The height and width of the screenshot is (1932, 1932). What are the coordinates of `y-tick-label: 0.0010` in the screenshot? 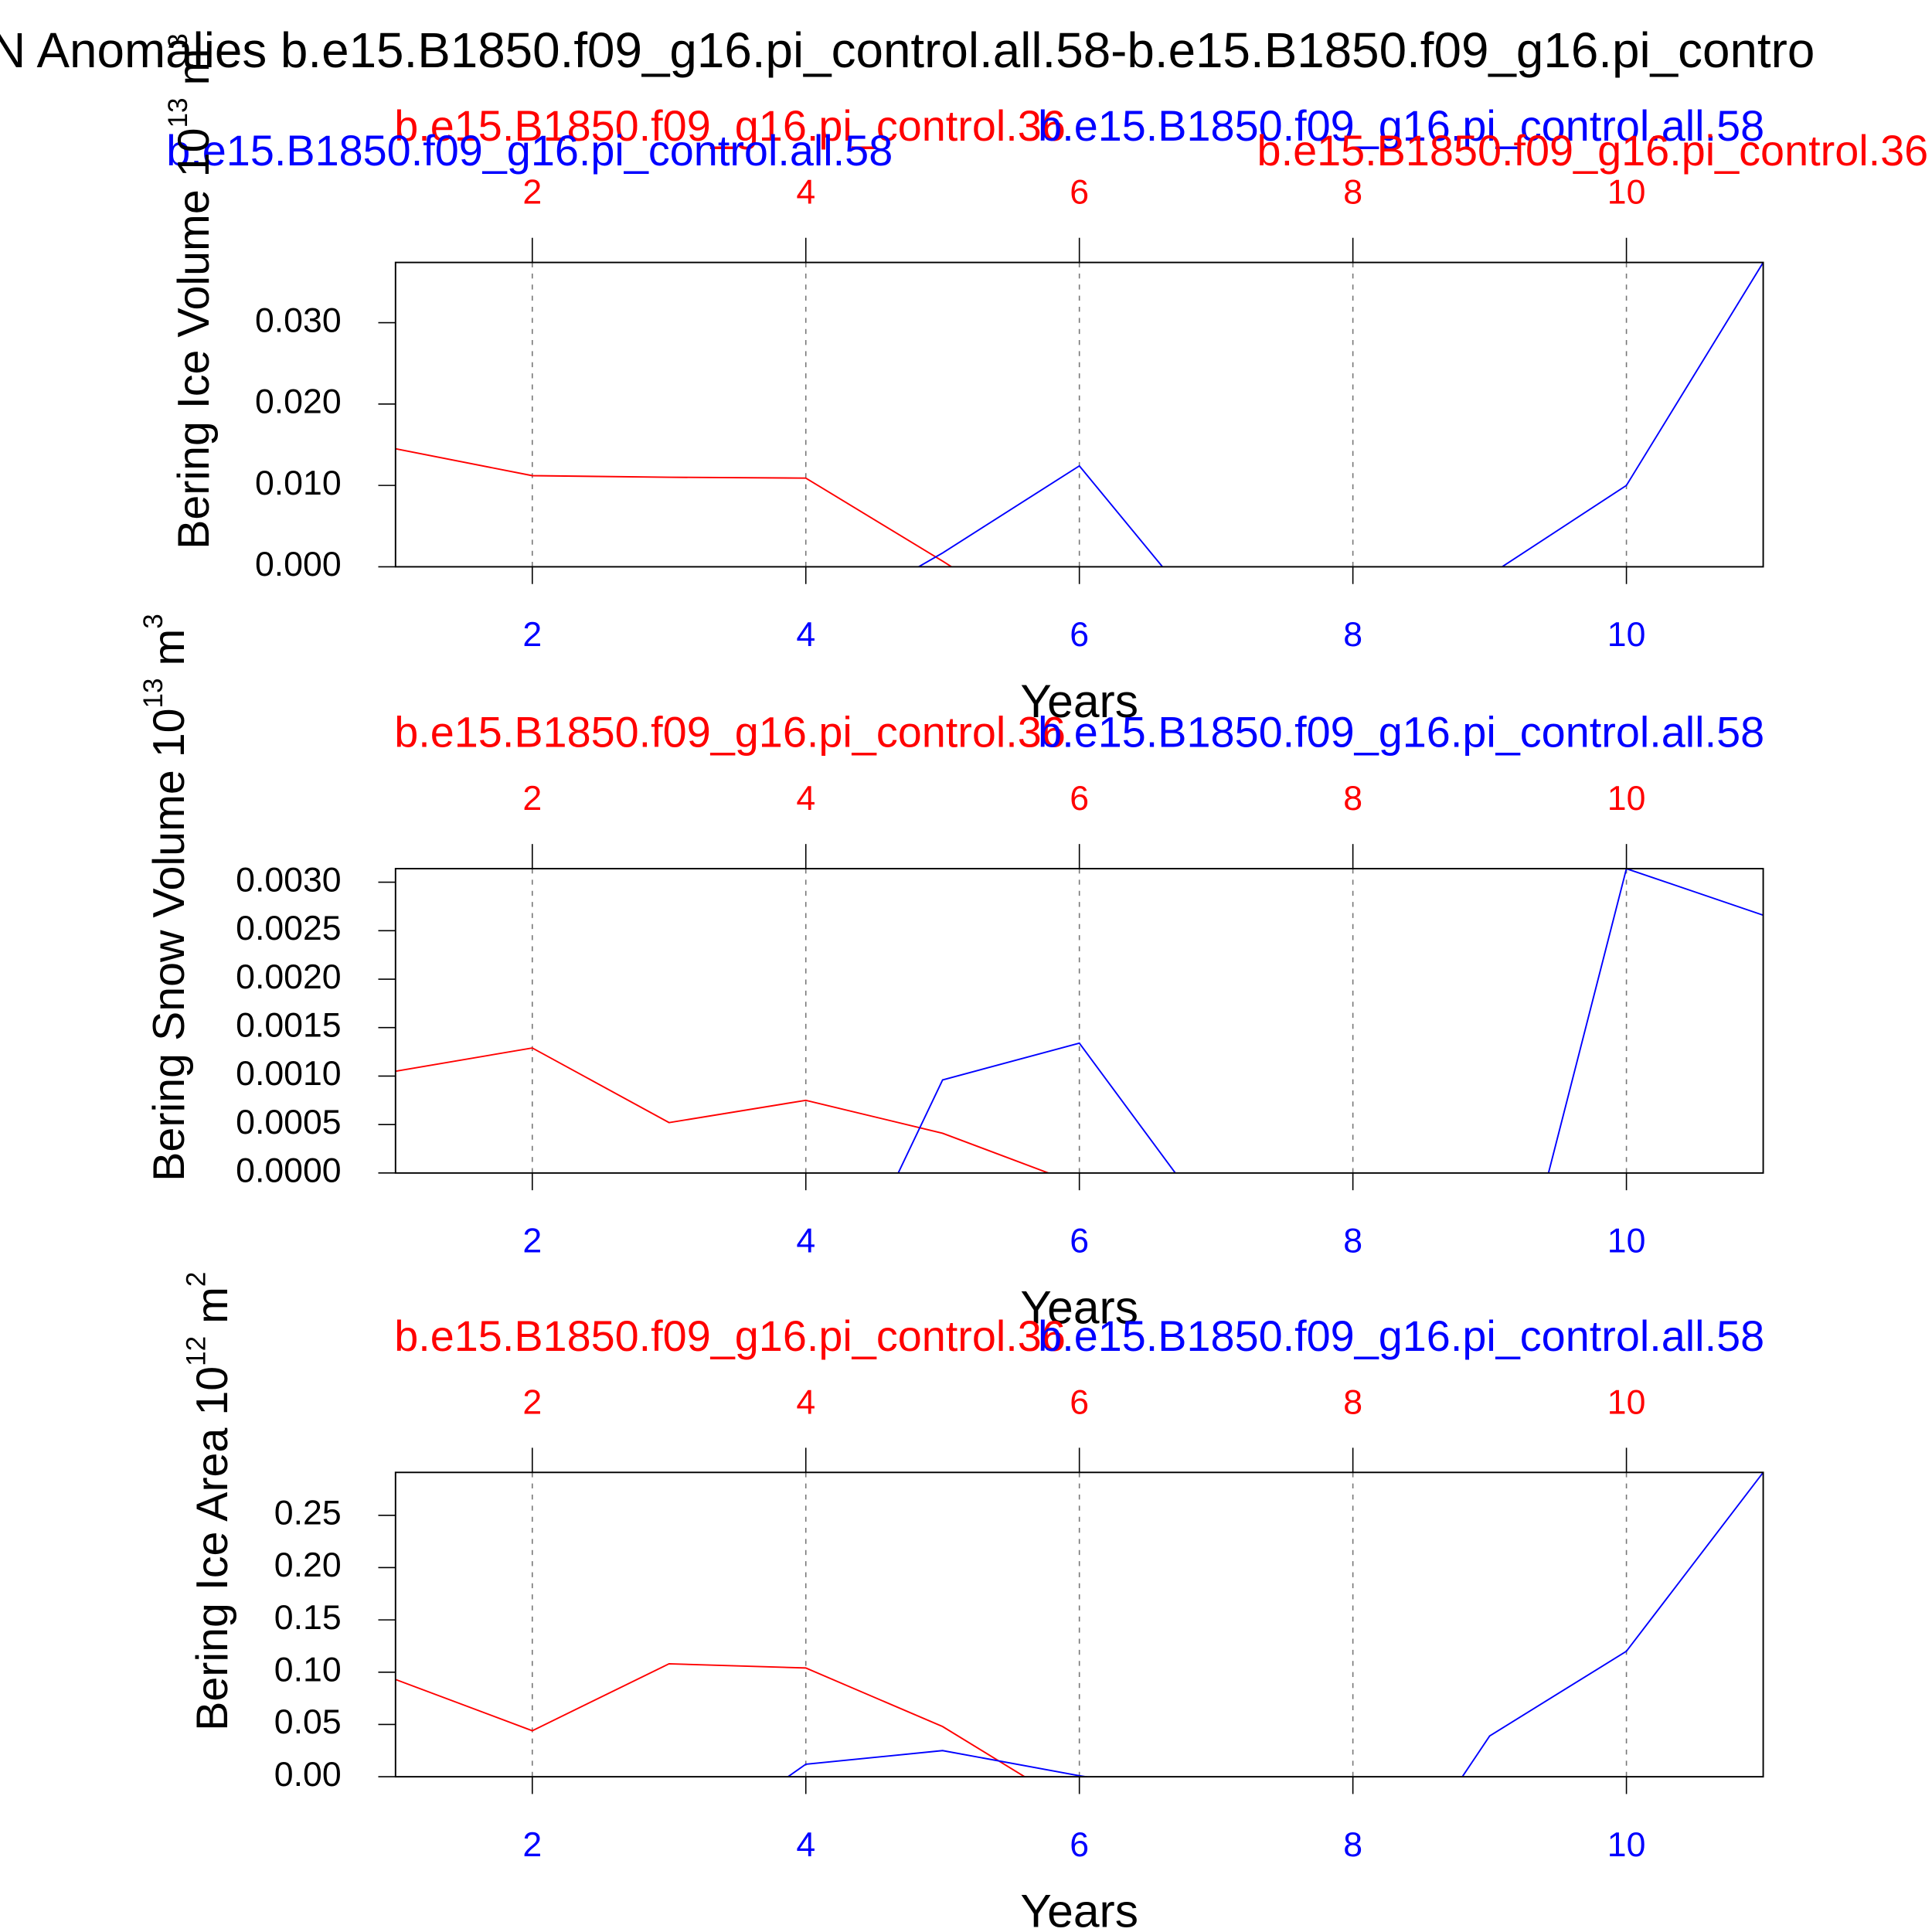 It's located at (289, 1074).